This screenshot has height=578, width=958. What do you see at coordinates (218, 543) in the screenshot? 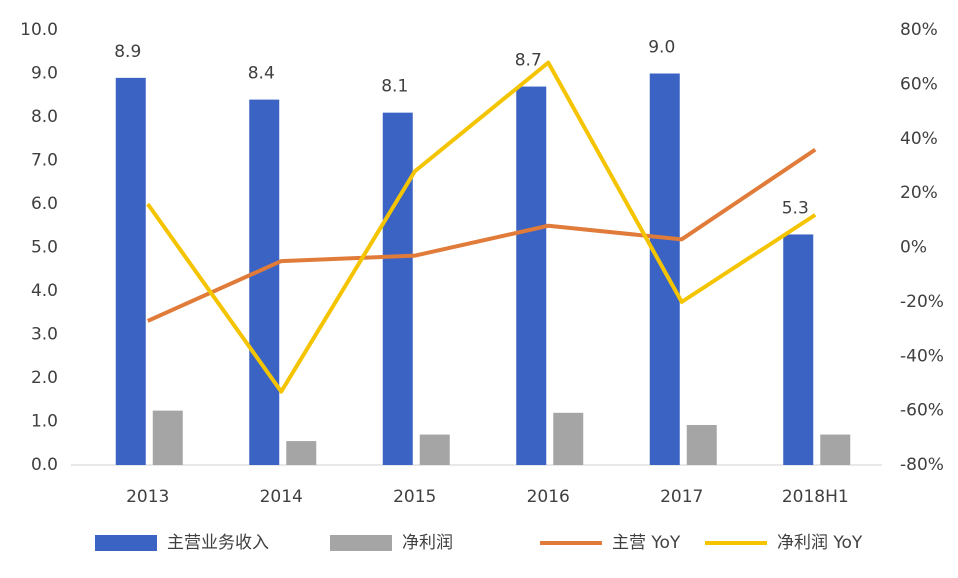
I see `legend-label: 主营业务收入` at bounding box center [218, 543].